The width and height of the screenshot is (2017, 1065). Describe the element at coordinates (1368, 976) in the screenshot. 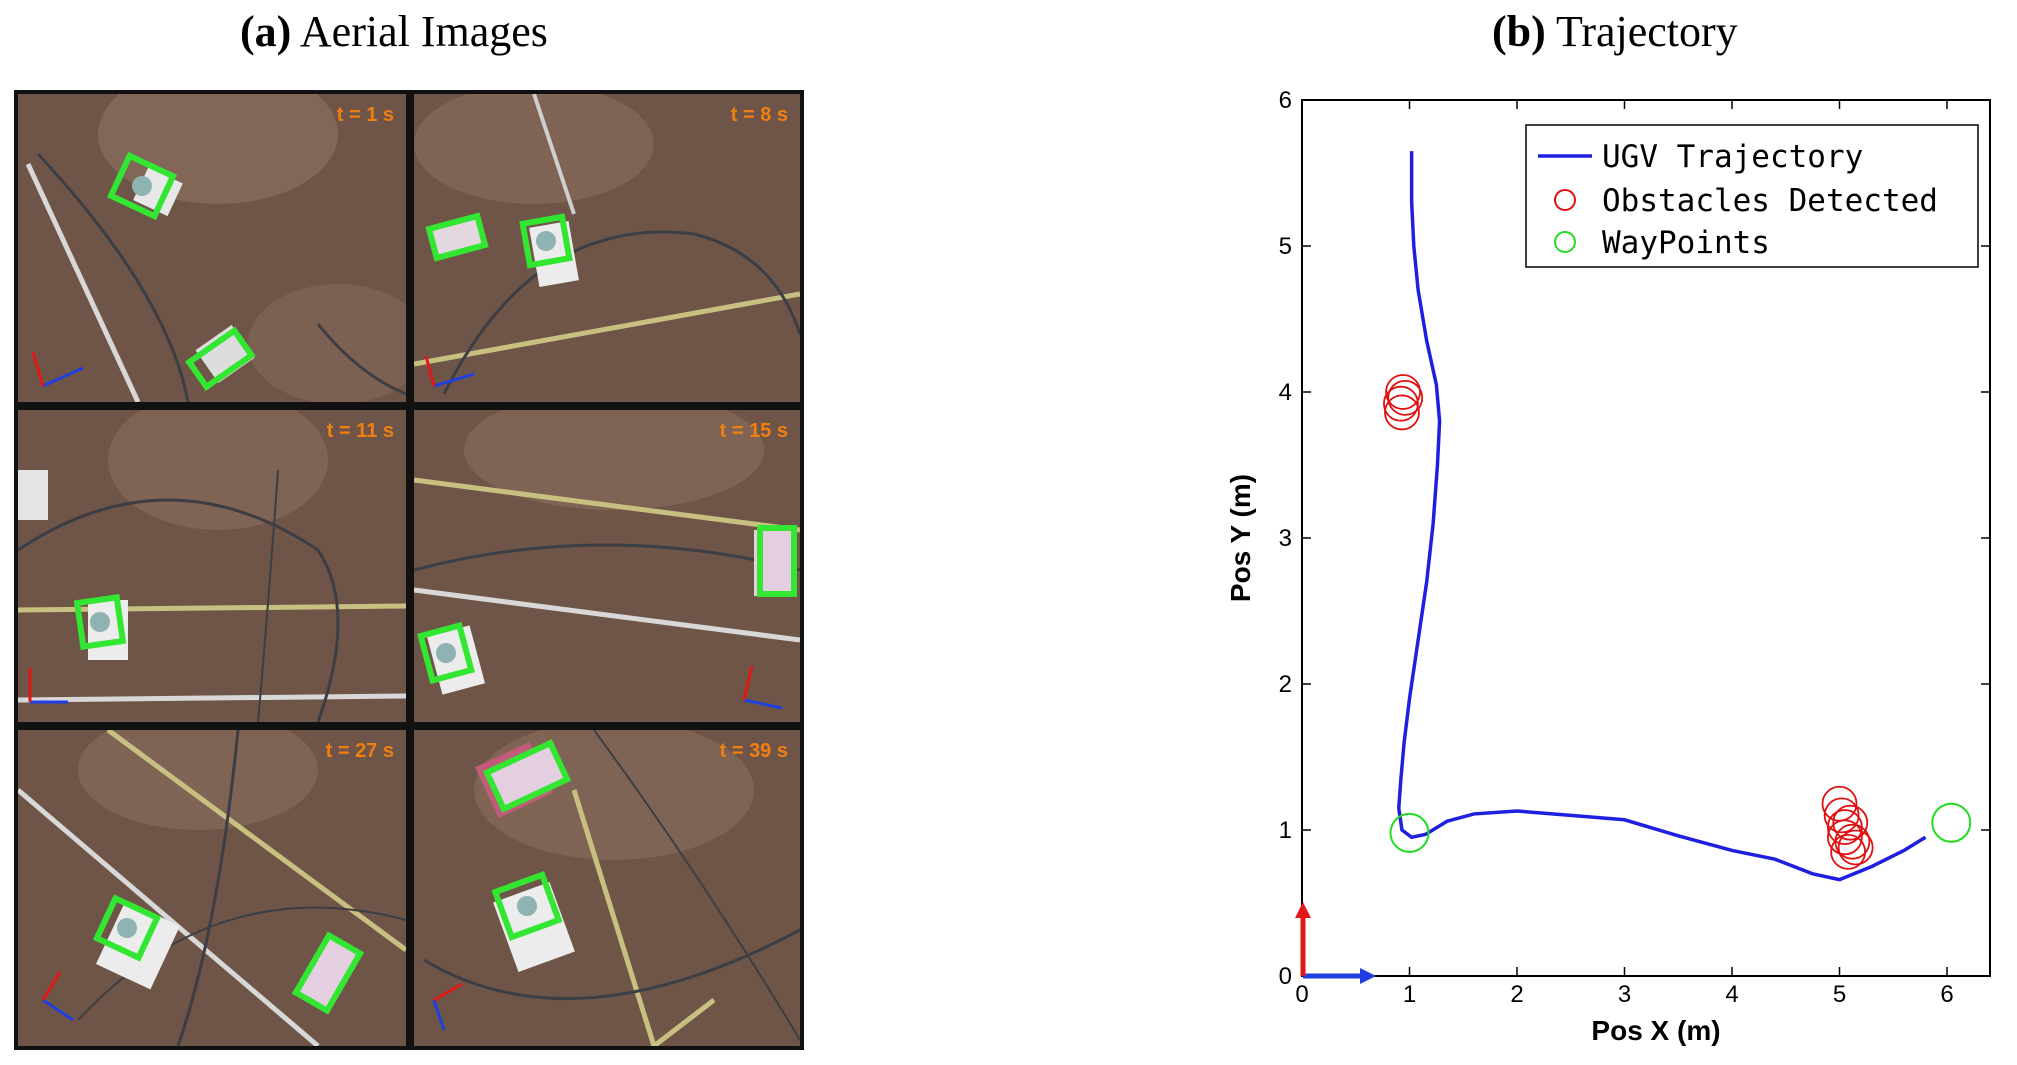

I see `origin-x-arrowhead` at that location.